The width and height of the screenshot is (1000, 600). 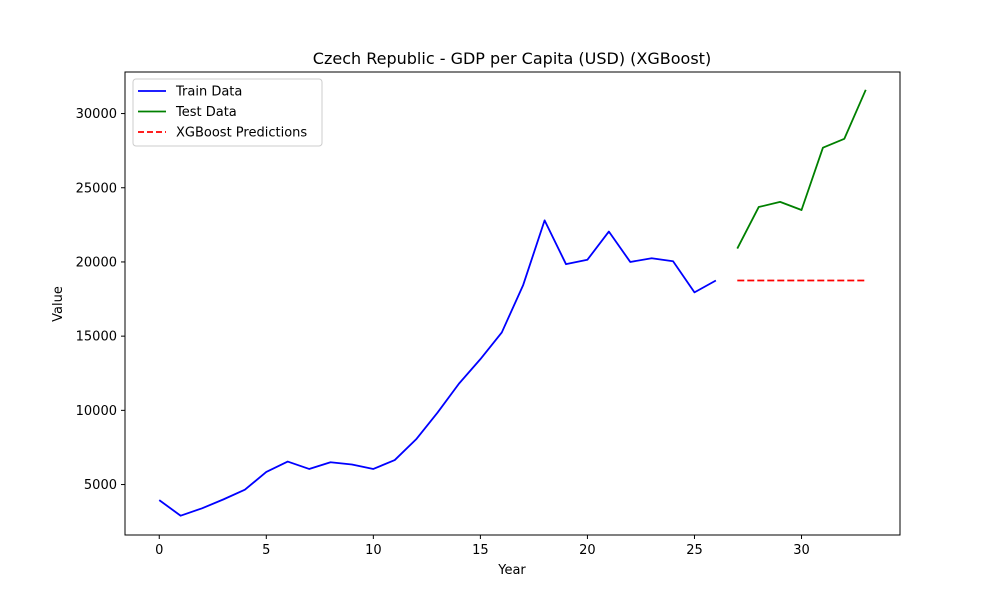 I want to click on legend-entry-1: Train Data, so click(x=208, y=92).